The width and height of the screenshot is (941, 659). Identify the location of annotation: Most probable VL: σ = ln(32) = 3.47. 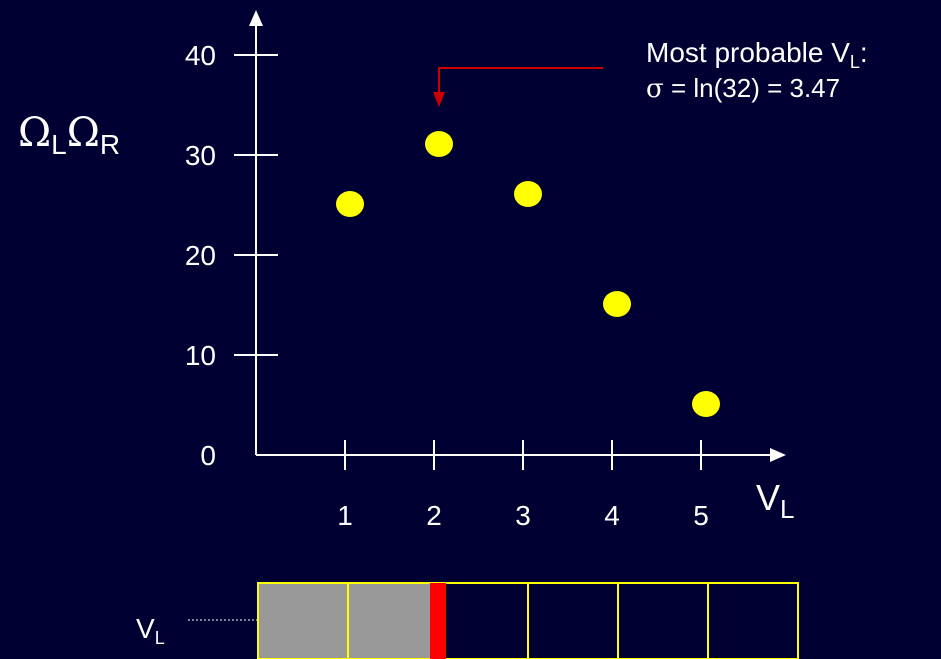
(650, 72).